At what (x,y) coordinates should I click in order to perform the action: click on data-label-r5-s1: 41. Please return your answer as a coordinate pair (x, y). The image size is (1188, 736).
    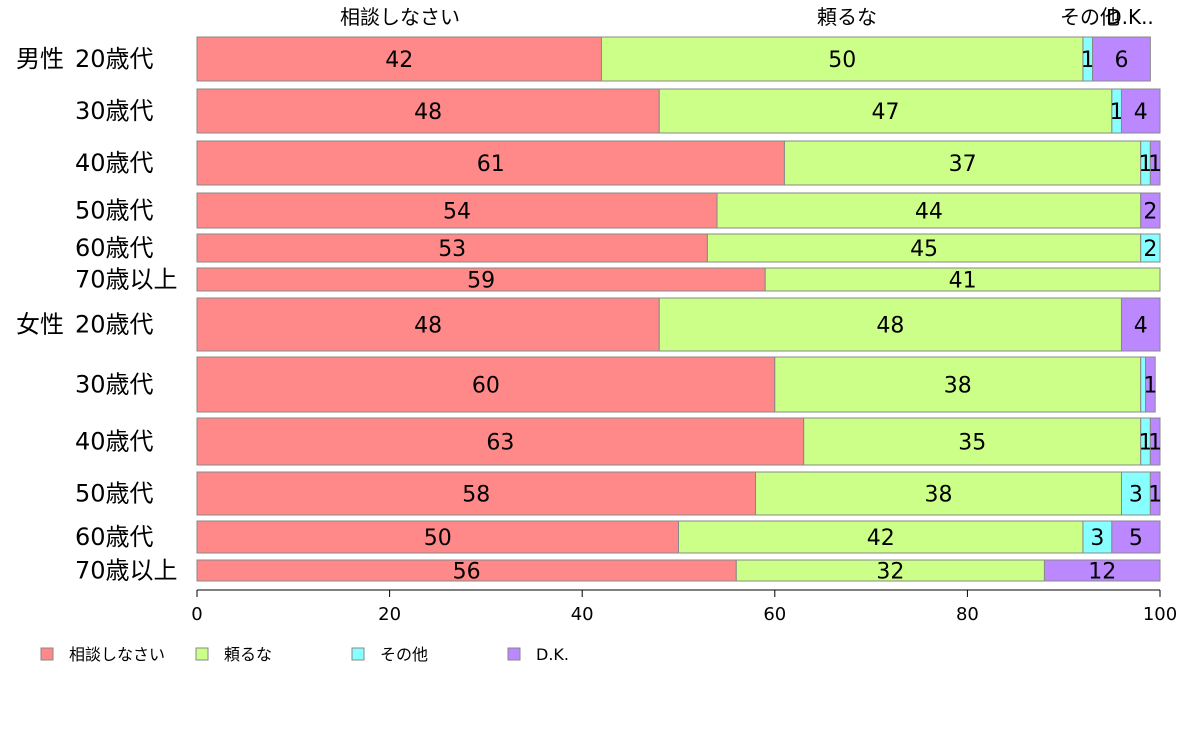
    Looking at the image, I should click on (963, 281).